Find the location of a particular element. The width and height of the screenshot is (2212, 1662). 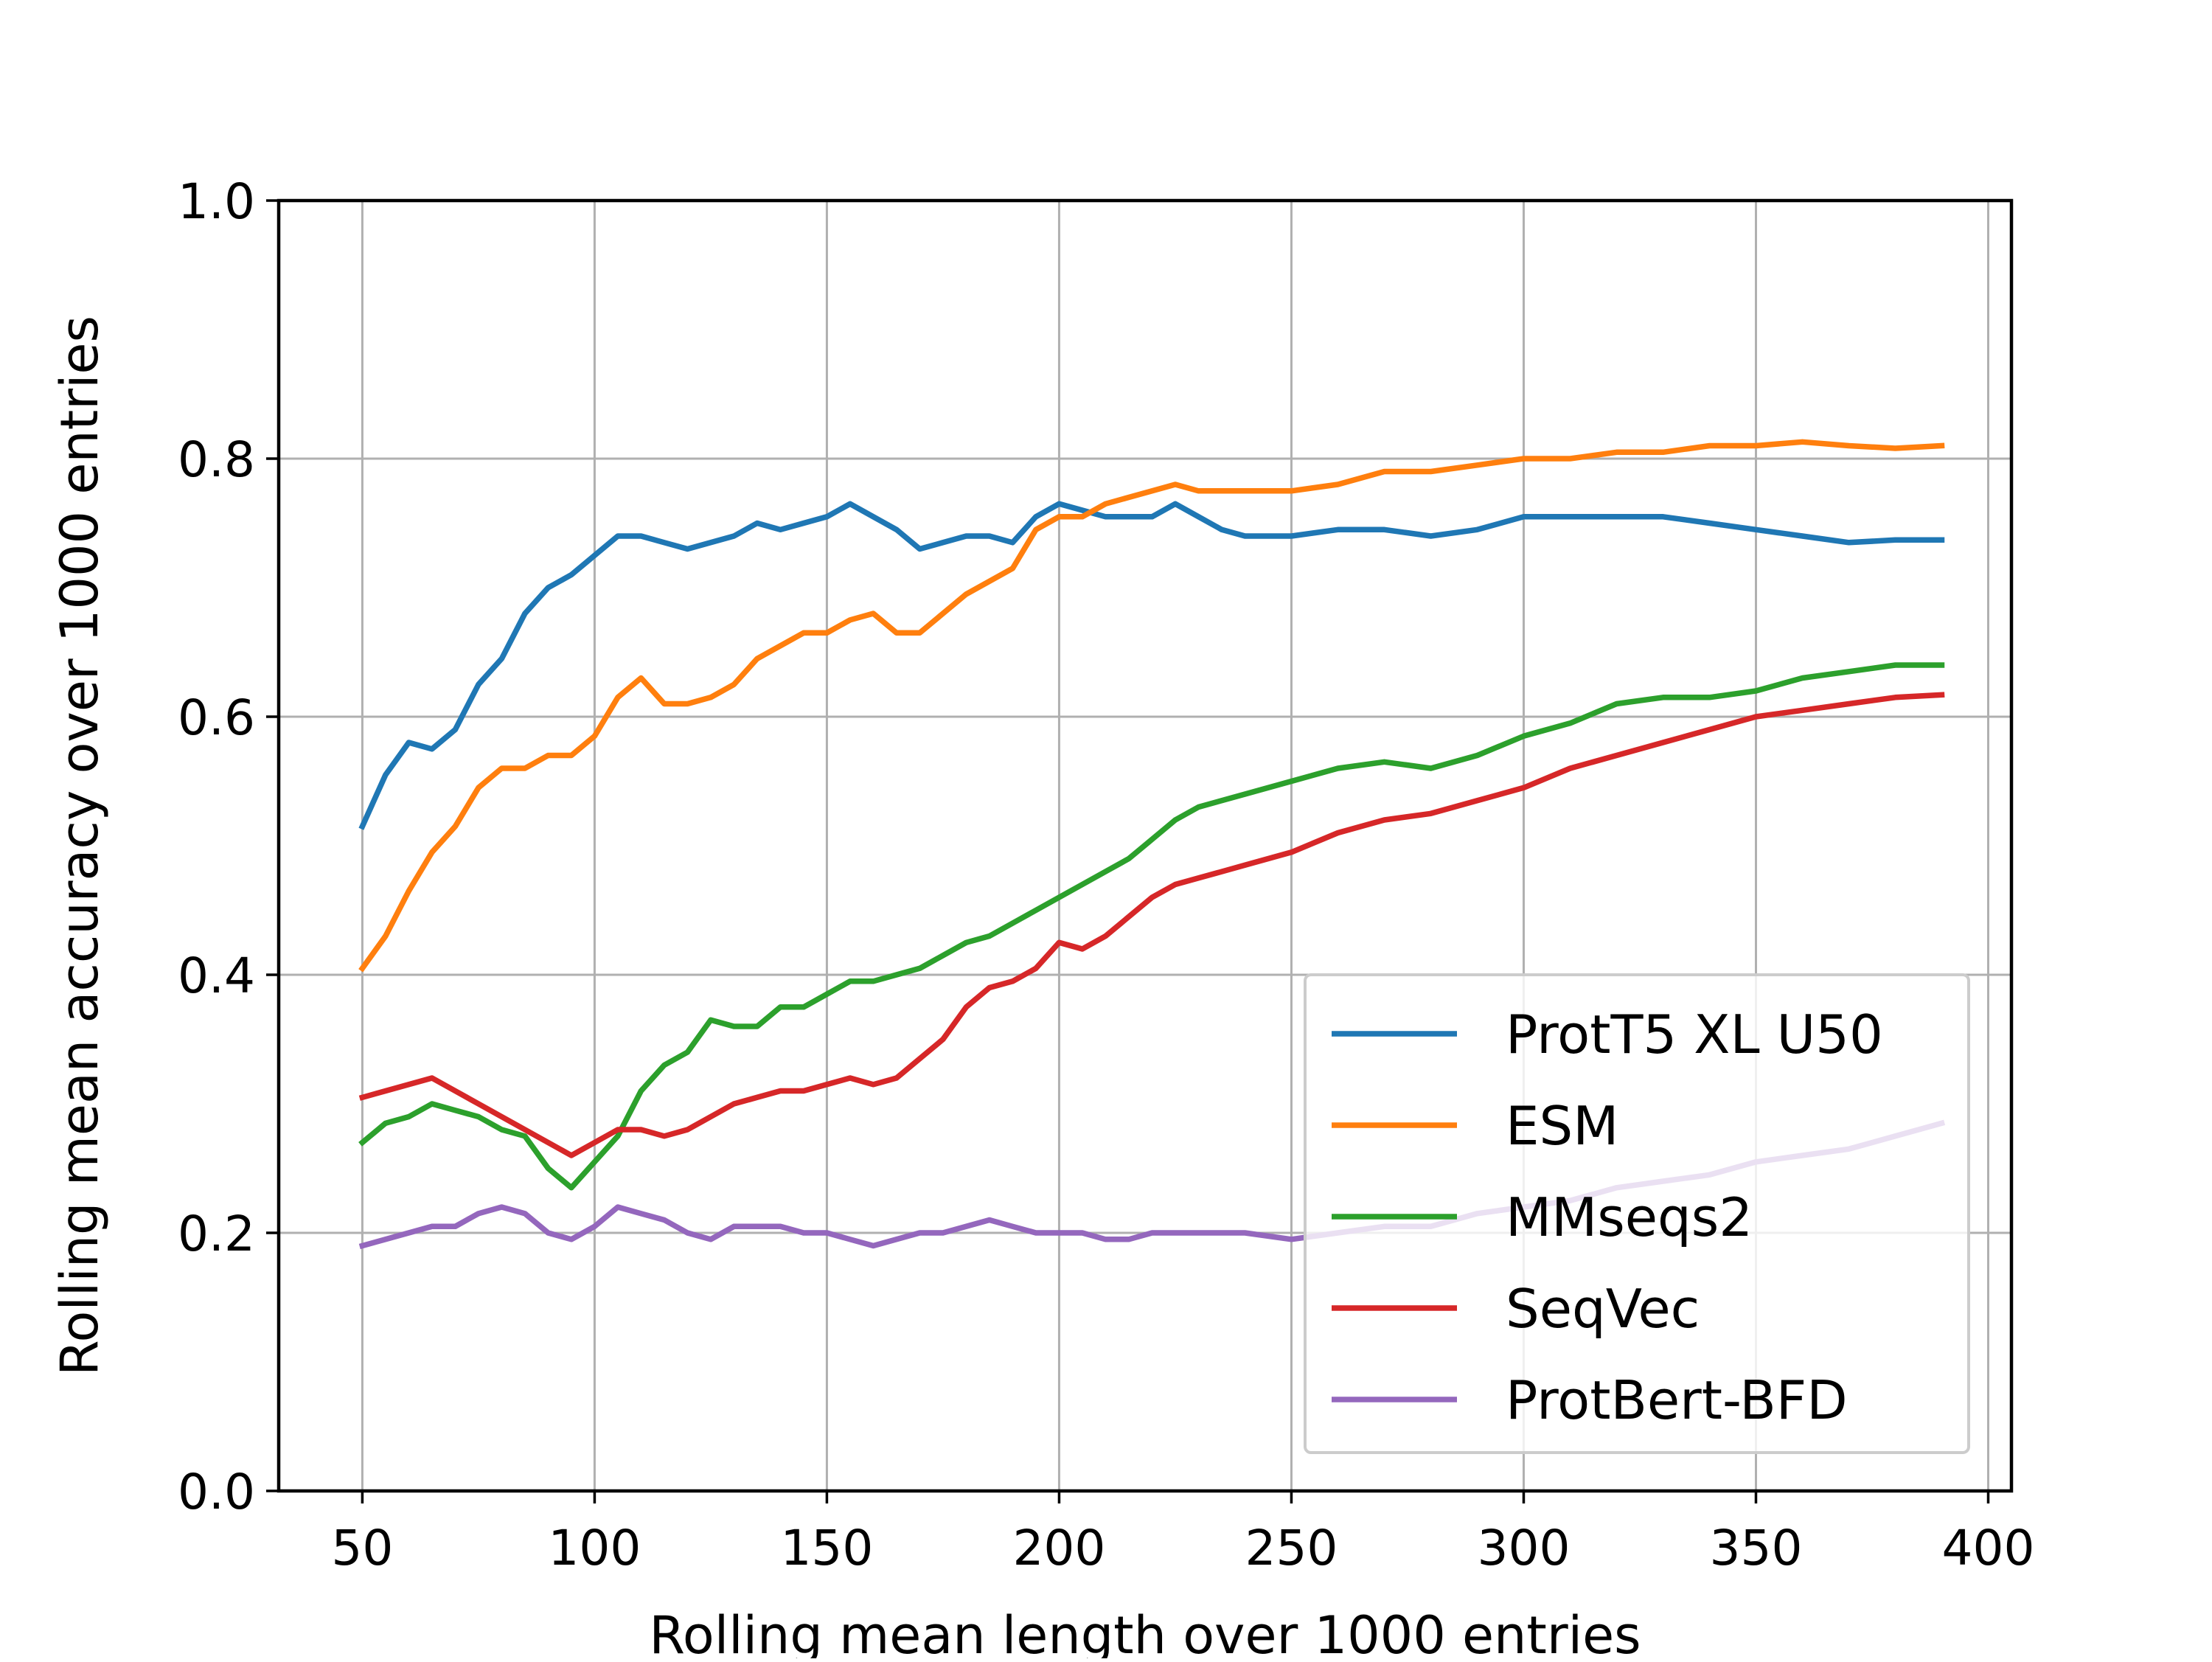

x-tick-label: 50 is located at coordinates (362, 1548).